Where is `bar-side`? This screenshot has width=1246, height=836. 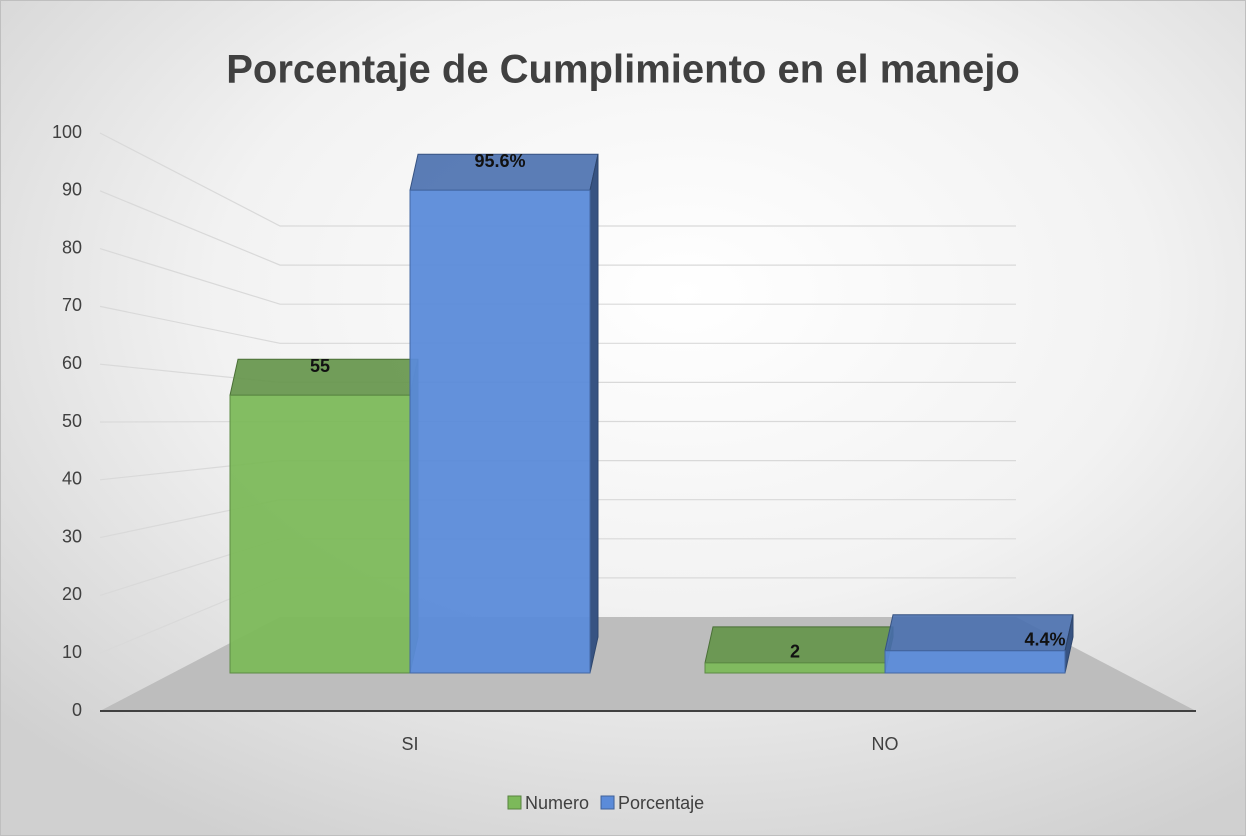 bar-side is located at coordinates (594, 414).